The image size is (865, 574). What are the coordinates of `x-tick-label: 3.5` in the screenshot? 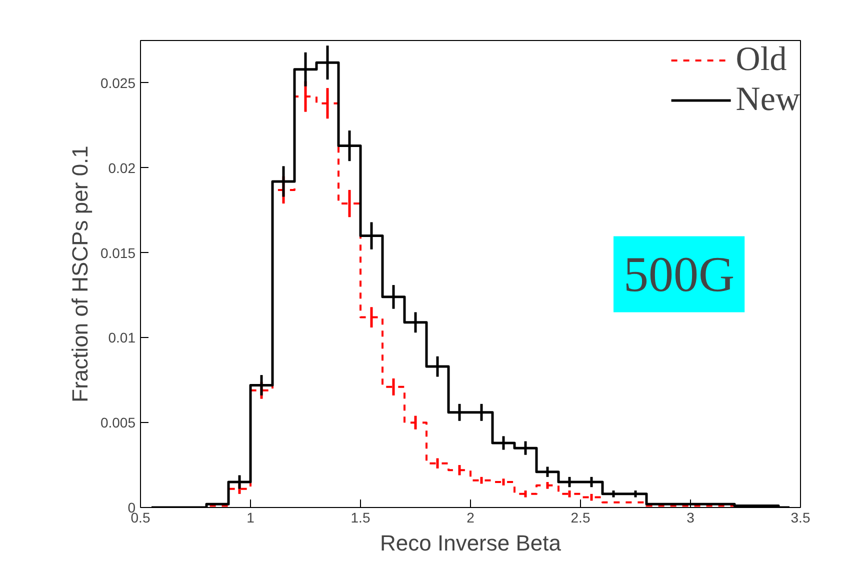 It's located at (800, 518).